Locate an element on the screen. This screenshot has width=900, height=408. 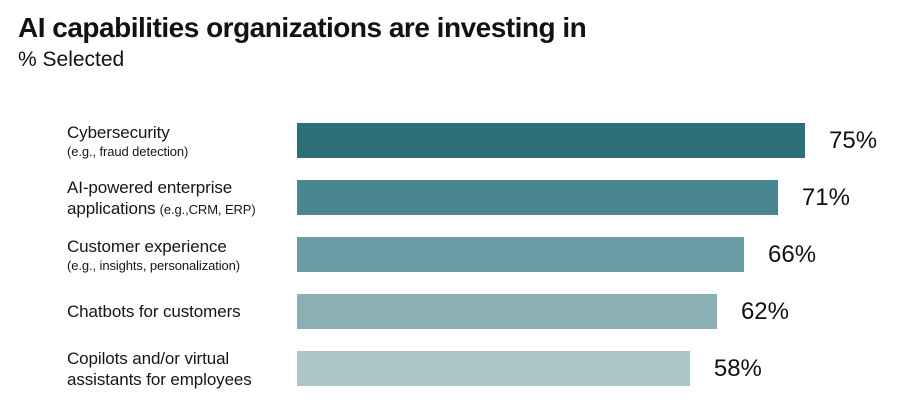
category-label-sub: (e.g., fraud detection) is located at coordinates (128, 151).